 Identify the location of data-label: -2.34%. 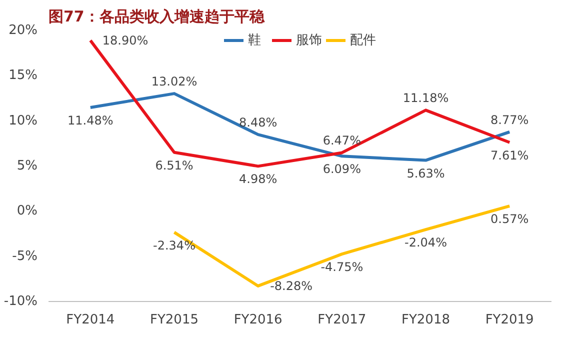
(174, 245).